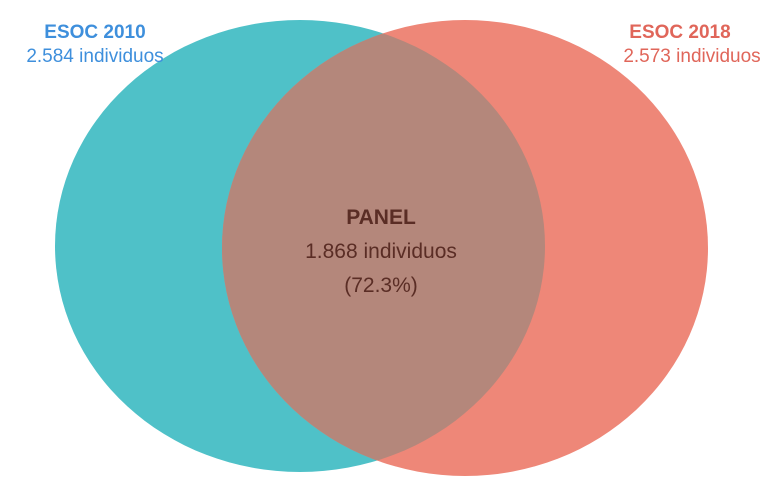 Image resolution: width=778 pixels, height=484 pixels. I want to click on esoc-2018-count: 2.573 individuos, so click(691, 56).